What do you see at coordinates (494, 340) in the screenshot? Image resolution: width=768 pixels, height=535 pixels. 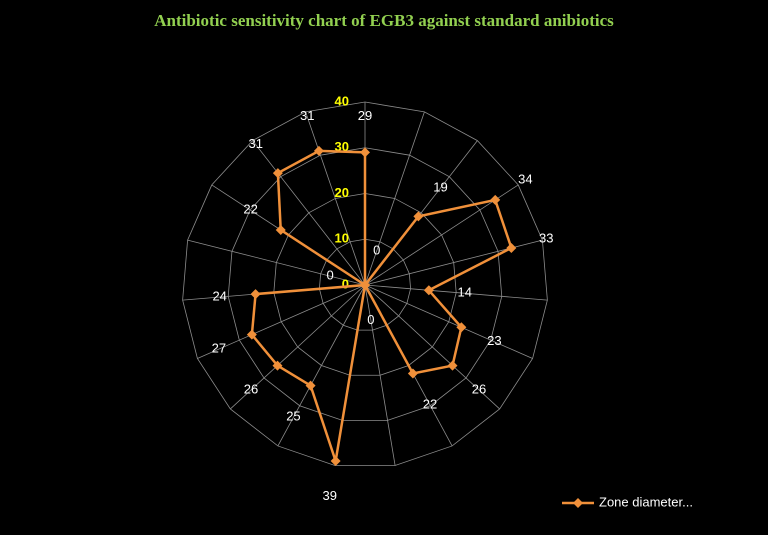 I see `data-label: 23` at bounding box center [494, 340].